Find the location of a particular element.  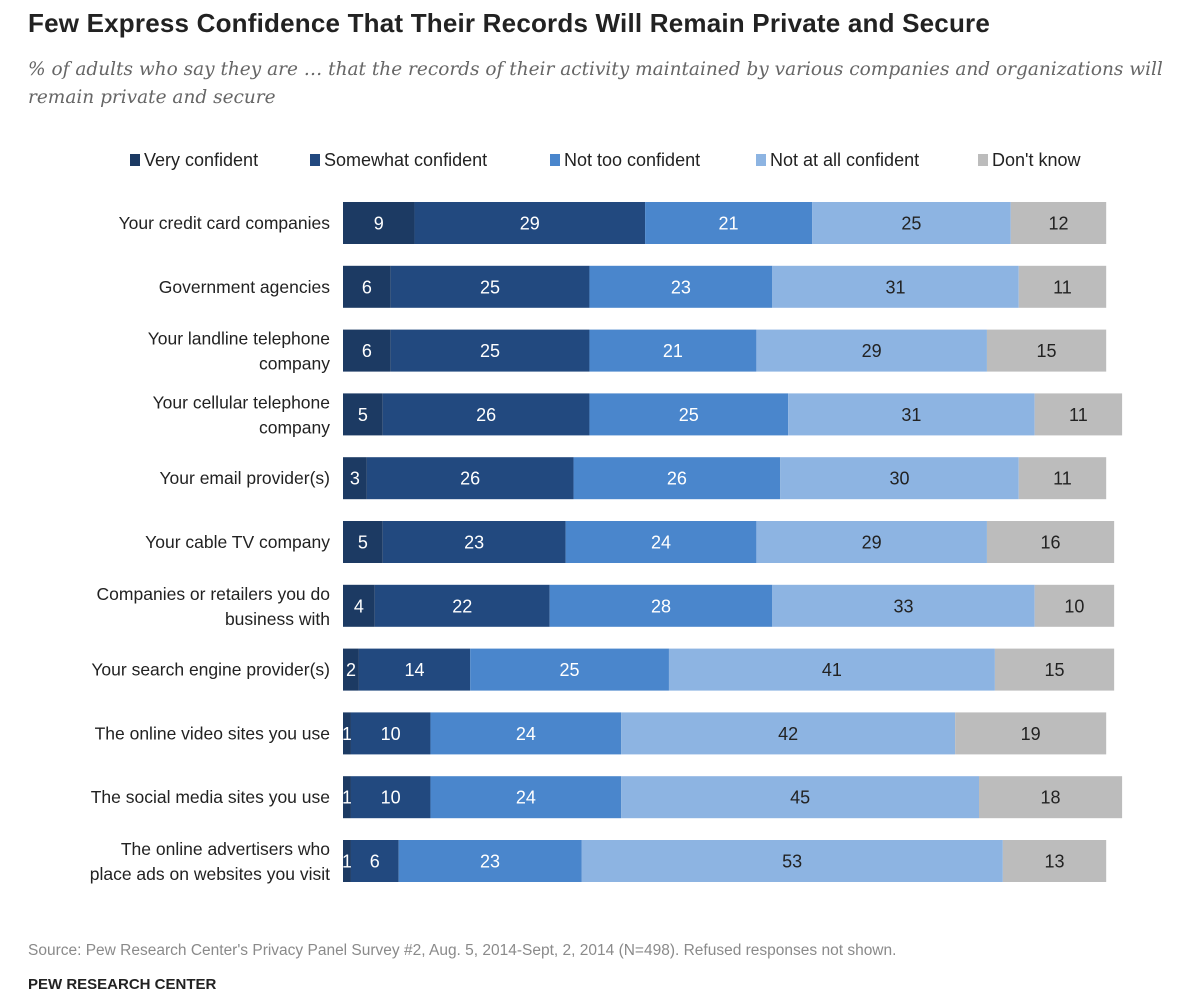

data-label: 26 is located at coordinates (677, 479).